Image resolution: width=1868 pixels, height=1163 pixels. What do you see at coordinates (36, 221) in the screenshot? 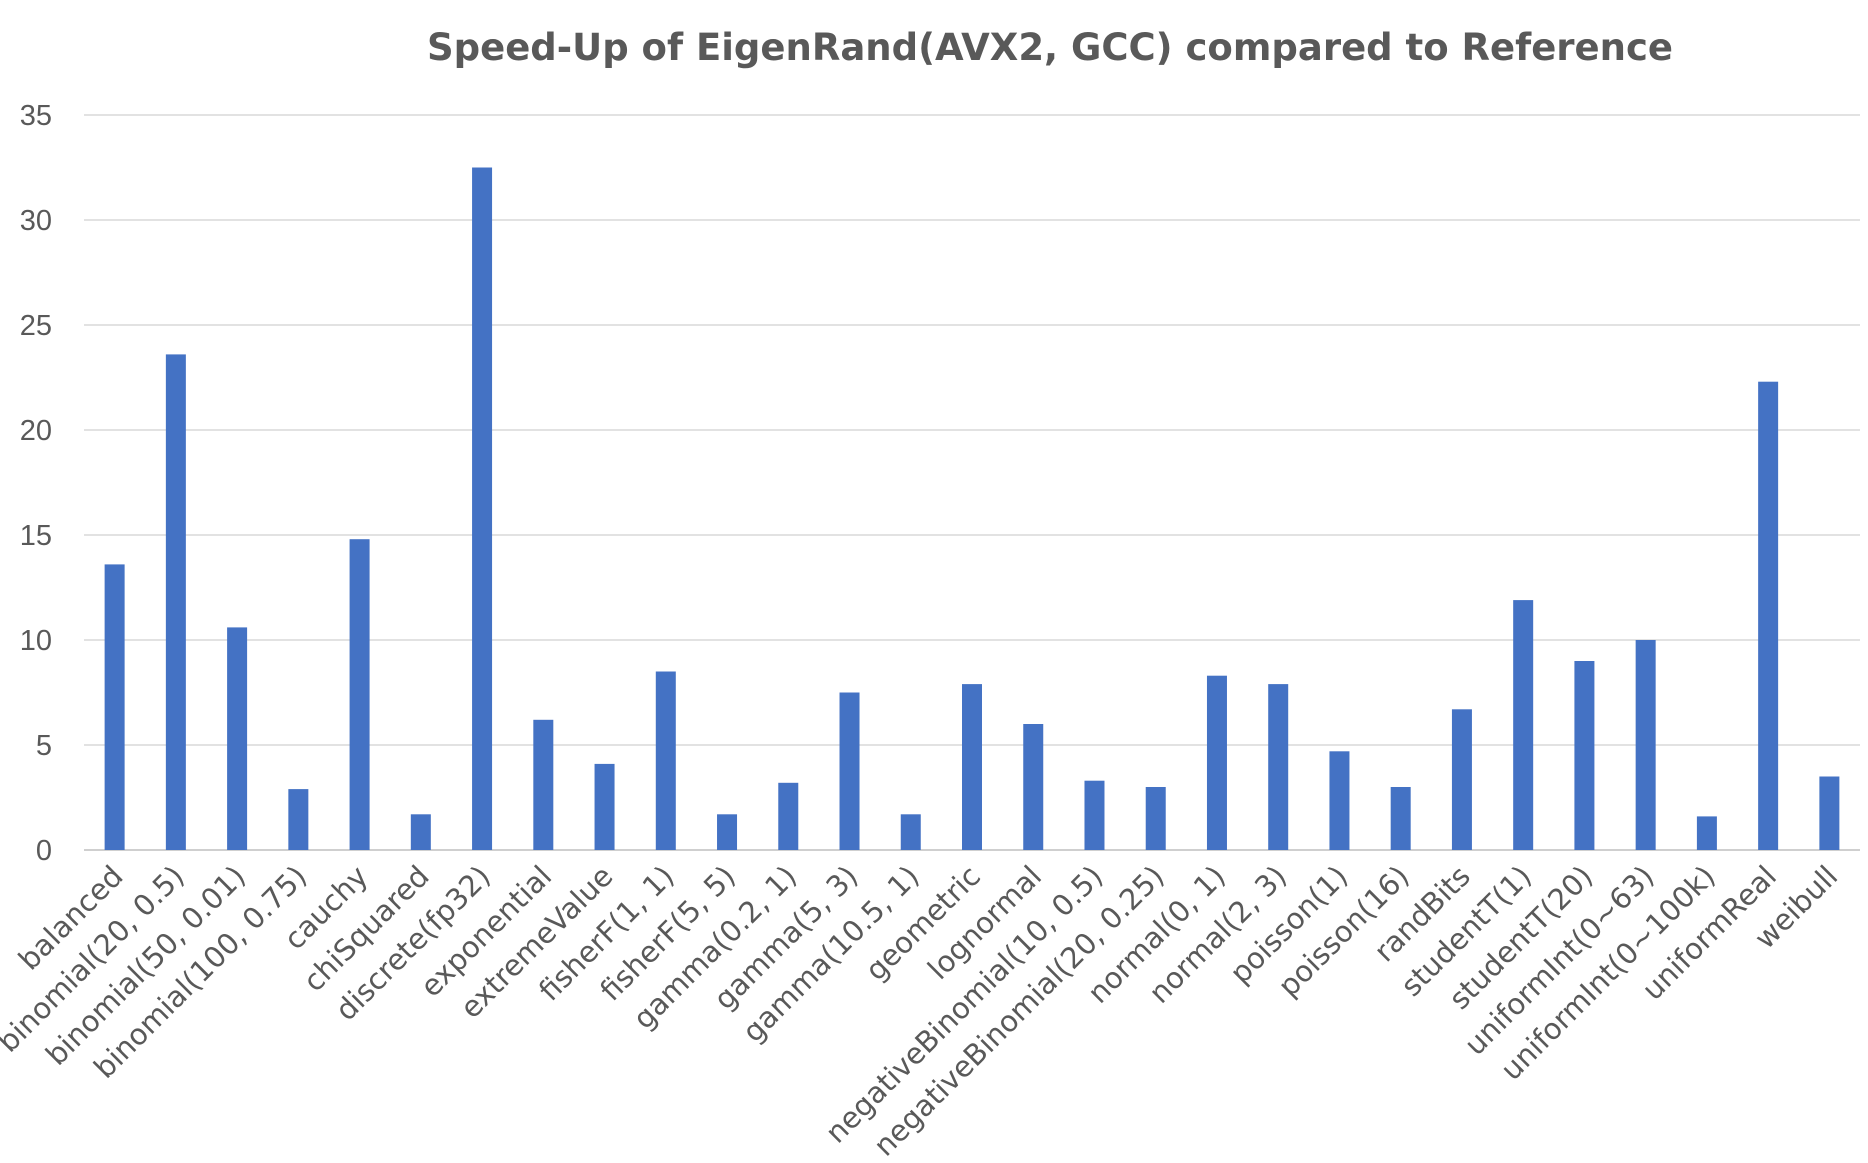
I see `y-tick-label: 30` at bounding box center [36, 221].